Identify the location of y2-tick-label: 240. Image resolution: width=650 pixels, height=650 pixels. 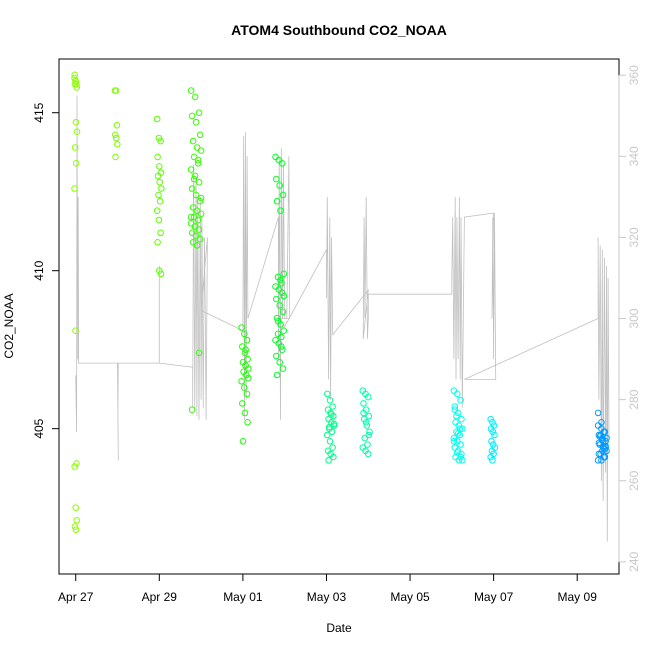
(634, 562).